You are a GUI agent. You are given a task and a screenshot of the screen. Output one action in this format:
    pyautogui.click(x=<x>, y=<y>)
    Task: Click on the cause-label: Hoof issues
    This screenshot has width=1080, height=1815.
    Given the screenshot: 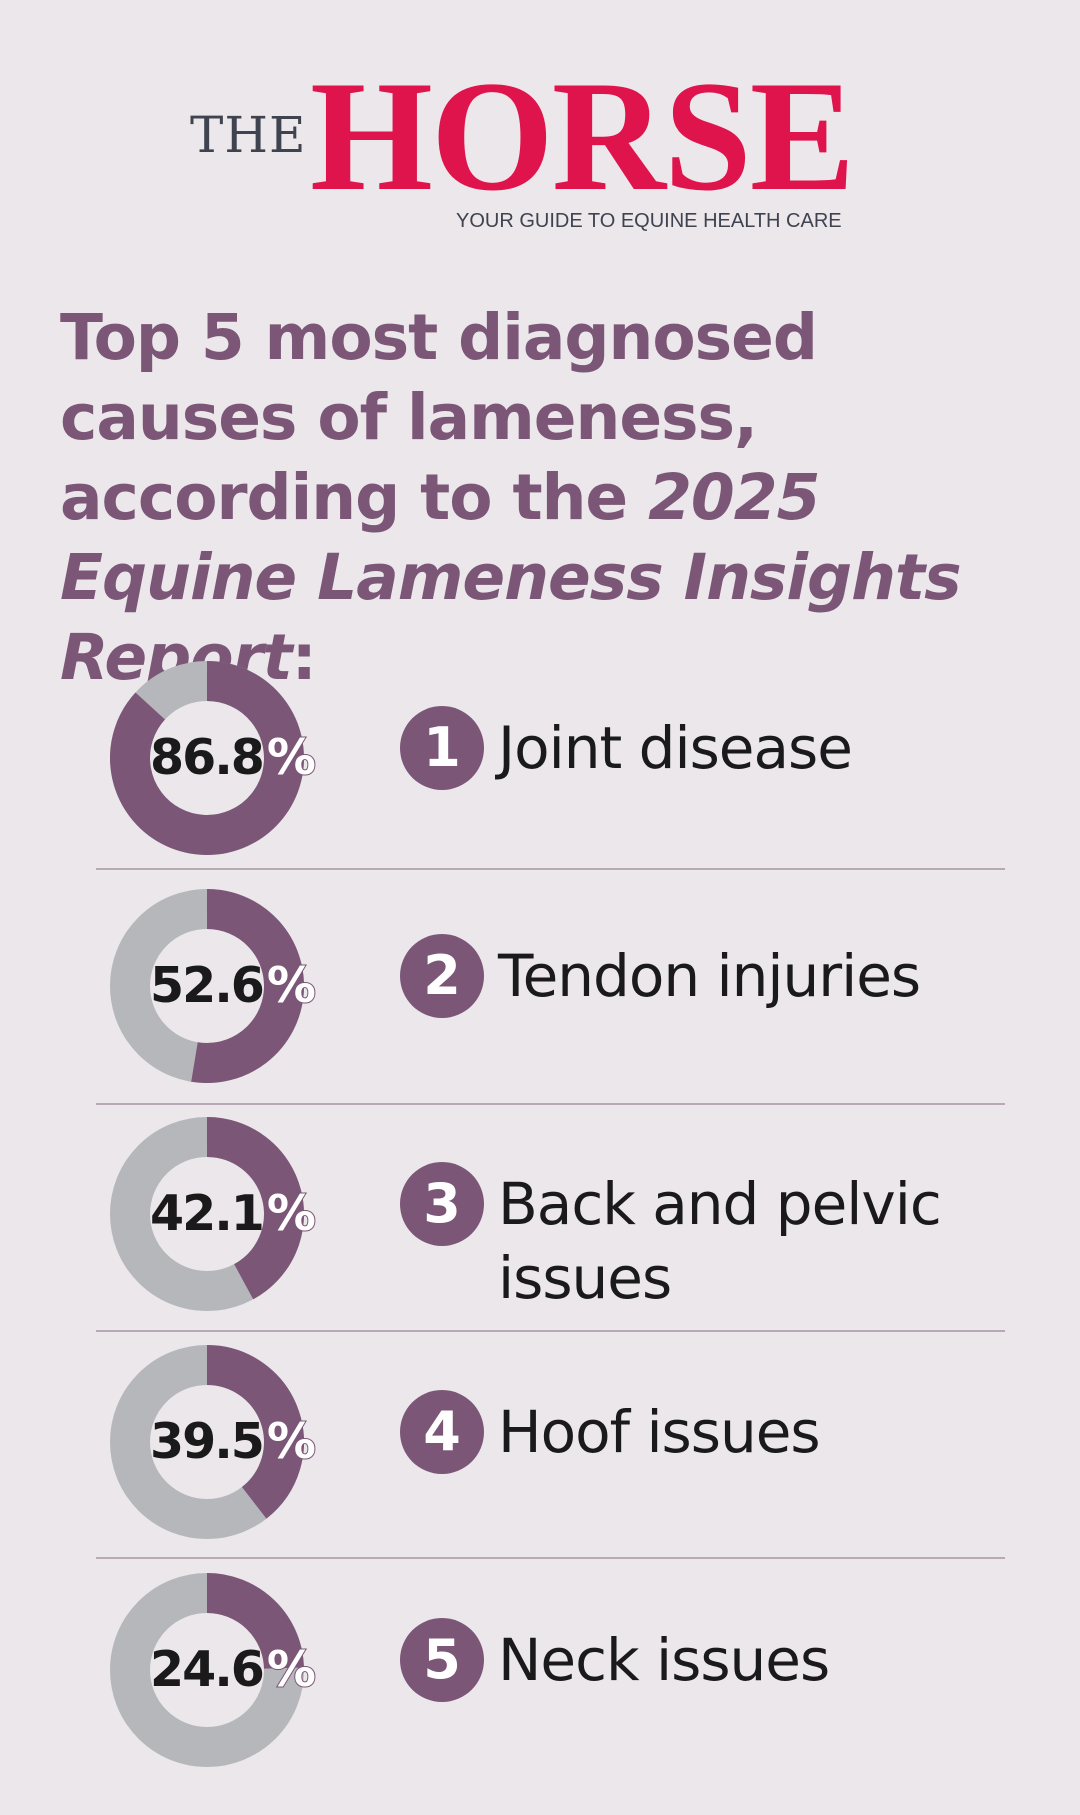 What is the action you would take?
    pyautogui.click(x=659, y=1432)
    